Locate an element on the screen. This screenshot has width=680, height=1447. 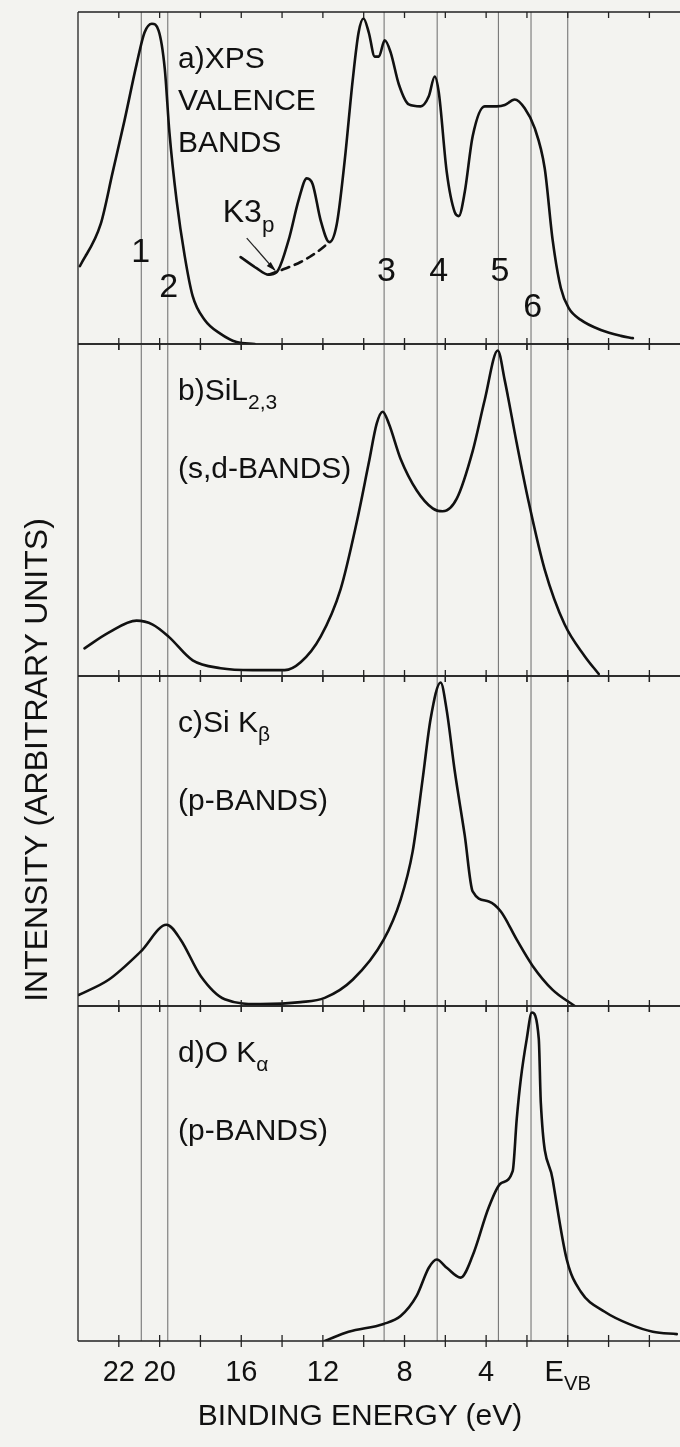
x-tick-label: 16 is located at coordinates (241, 1371).